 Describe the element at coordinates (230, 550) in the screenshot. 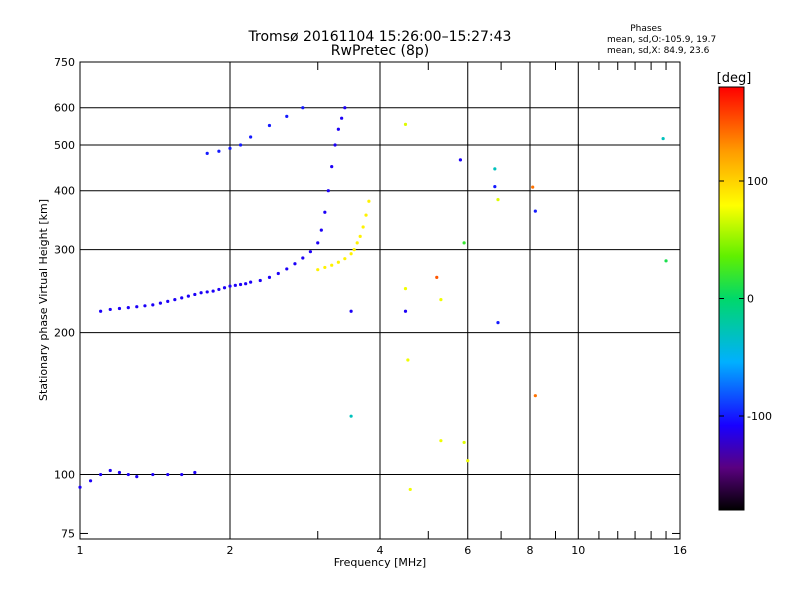

I see `x-tick-label: 2` at that location.